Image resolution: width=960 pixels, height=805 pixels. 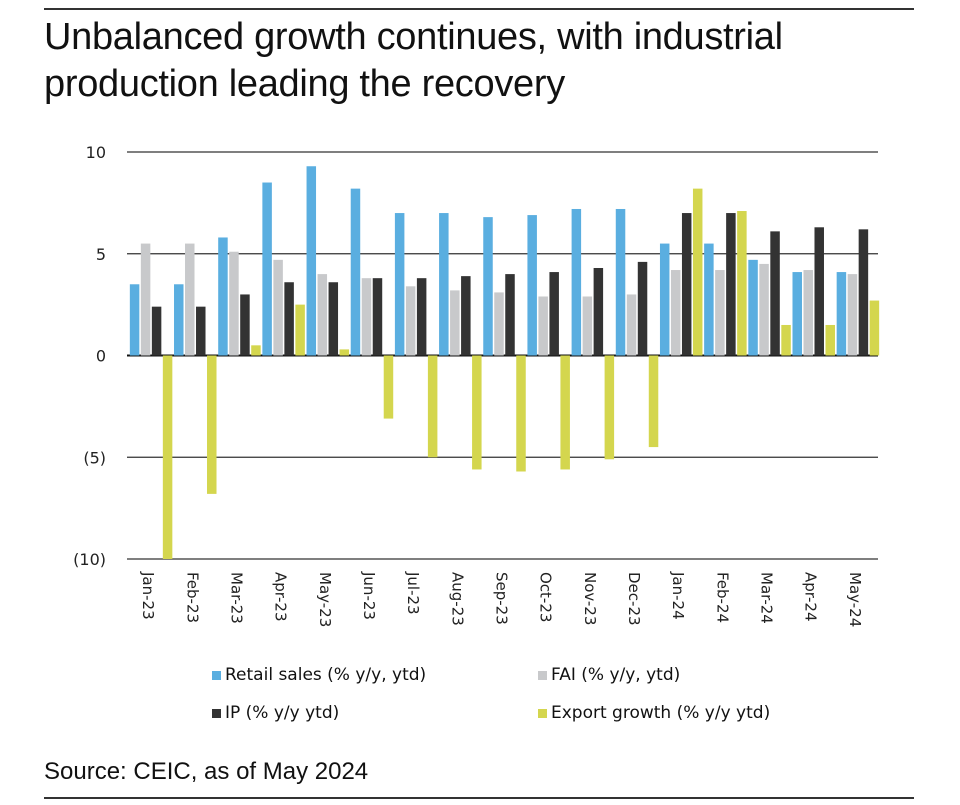 I want to click on x-tick-label: May-23, so click(x=325, y=599).